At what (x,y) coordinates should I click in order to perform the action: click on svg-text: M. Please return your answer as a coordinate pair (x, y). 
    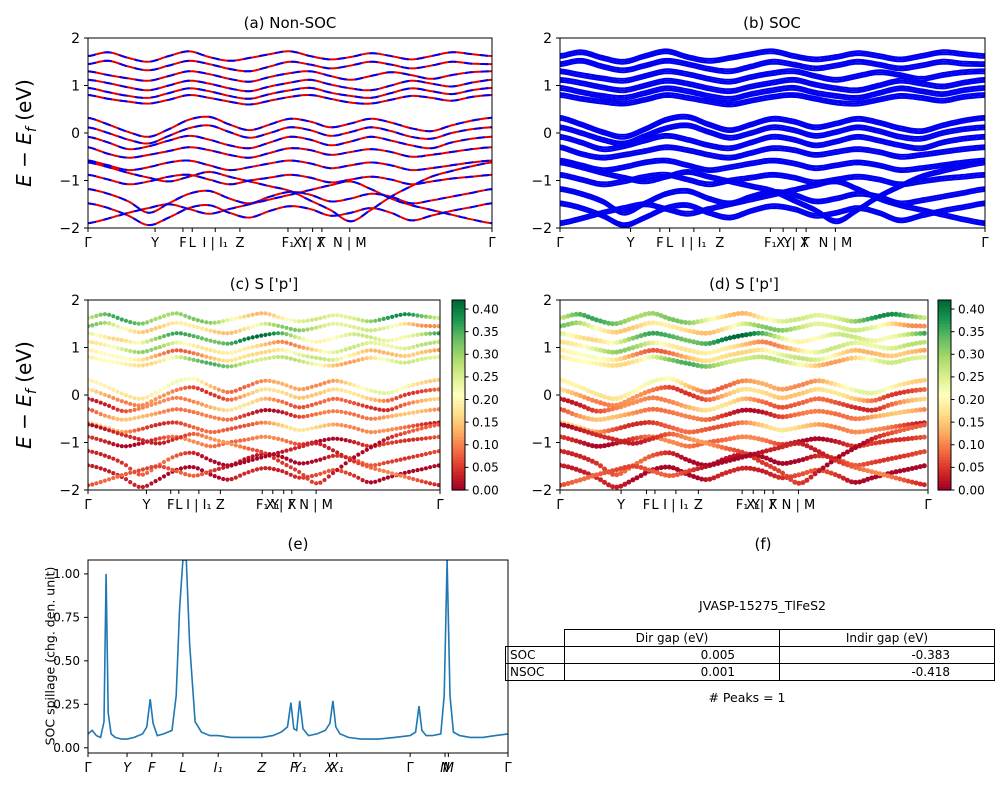
    Looking at the image, I should click on (448, 768).